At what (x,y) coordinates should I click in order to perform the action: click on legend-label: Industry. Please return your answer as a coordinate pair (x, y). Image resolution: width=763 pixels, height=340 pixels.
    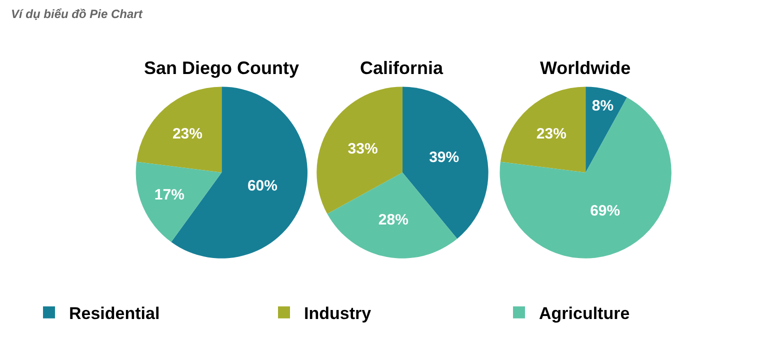
    Looking at the image, I should click on (338, 313).